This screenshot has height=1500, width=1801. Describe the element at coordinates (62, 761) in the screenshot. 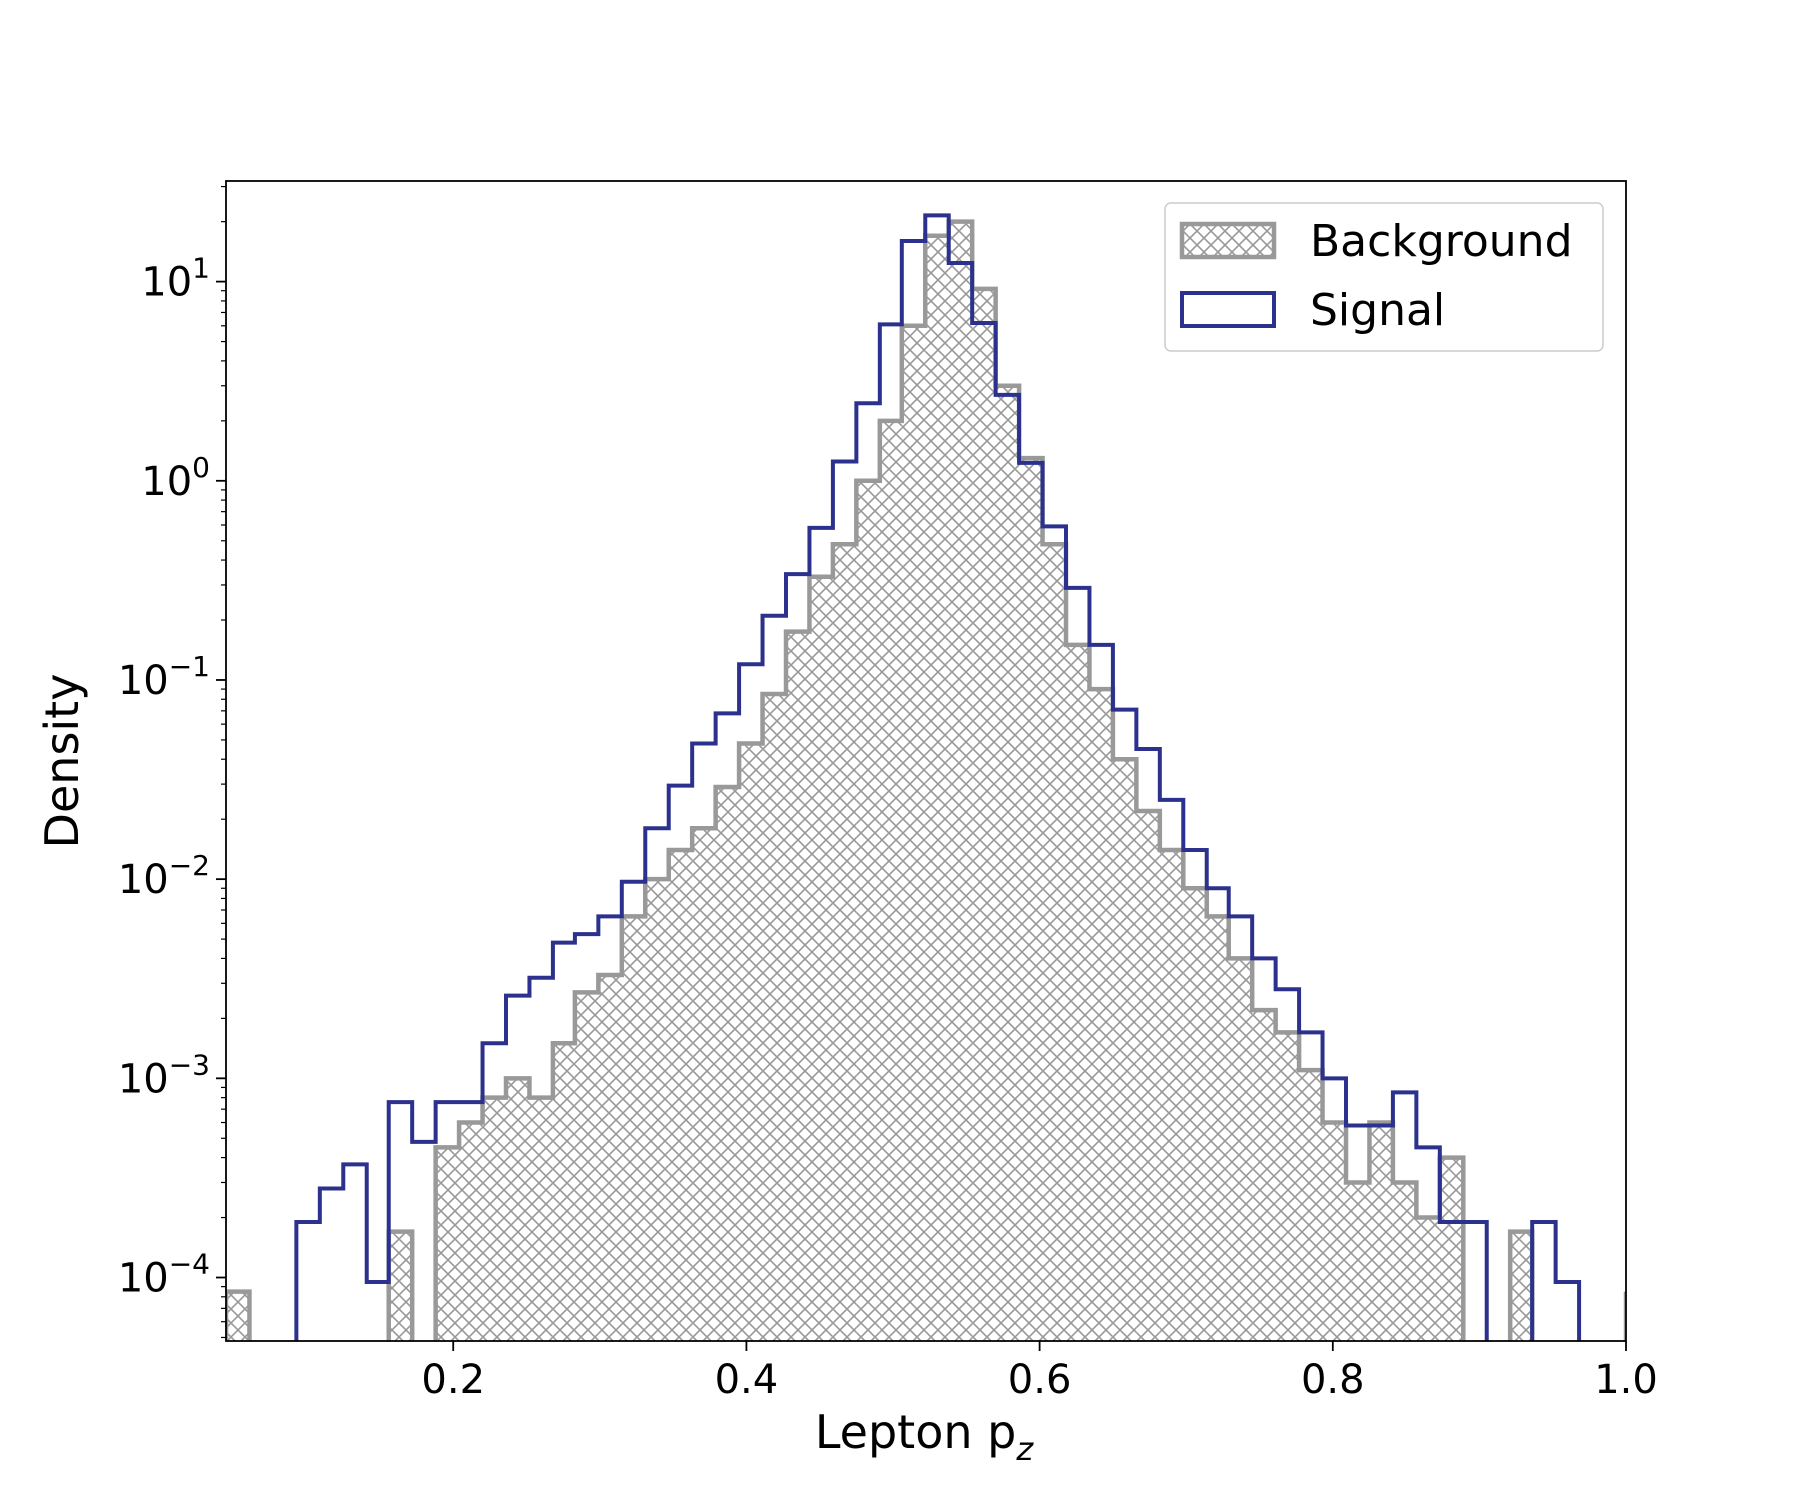

I see `y-axis-label: Density` at that location.